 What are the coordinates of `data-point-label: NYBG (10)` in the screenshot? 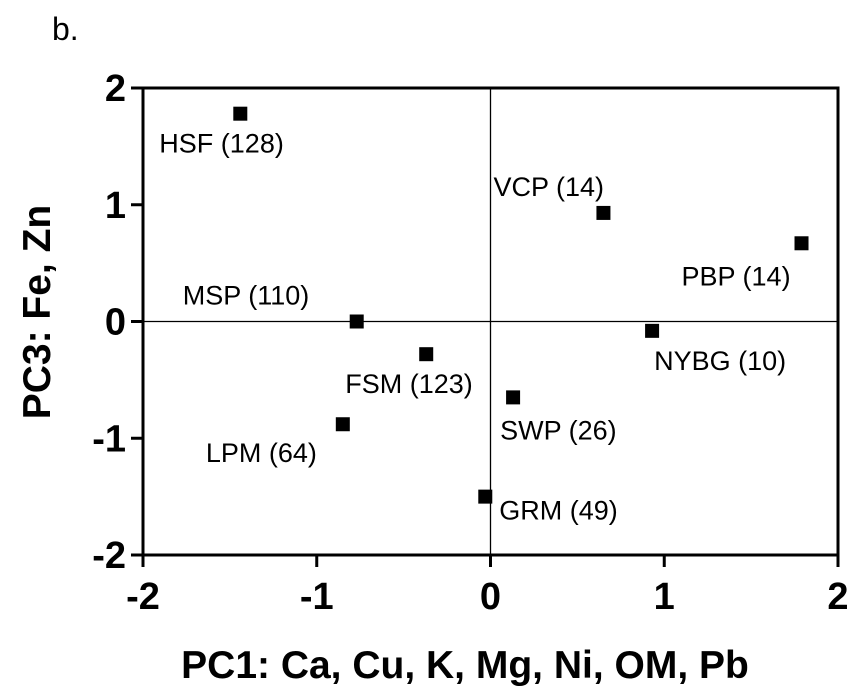 It's located at (720, 361).